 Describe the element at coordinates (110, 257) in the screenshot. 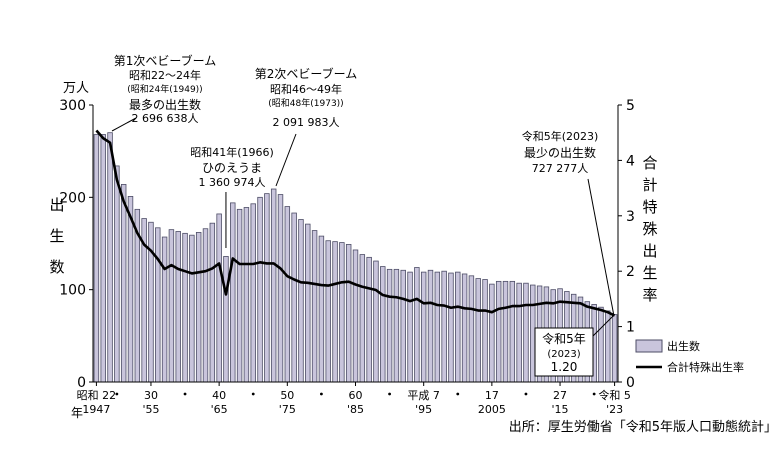

I see `birth-bar-1949` at that location.